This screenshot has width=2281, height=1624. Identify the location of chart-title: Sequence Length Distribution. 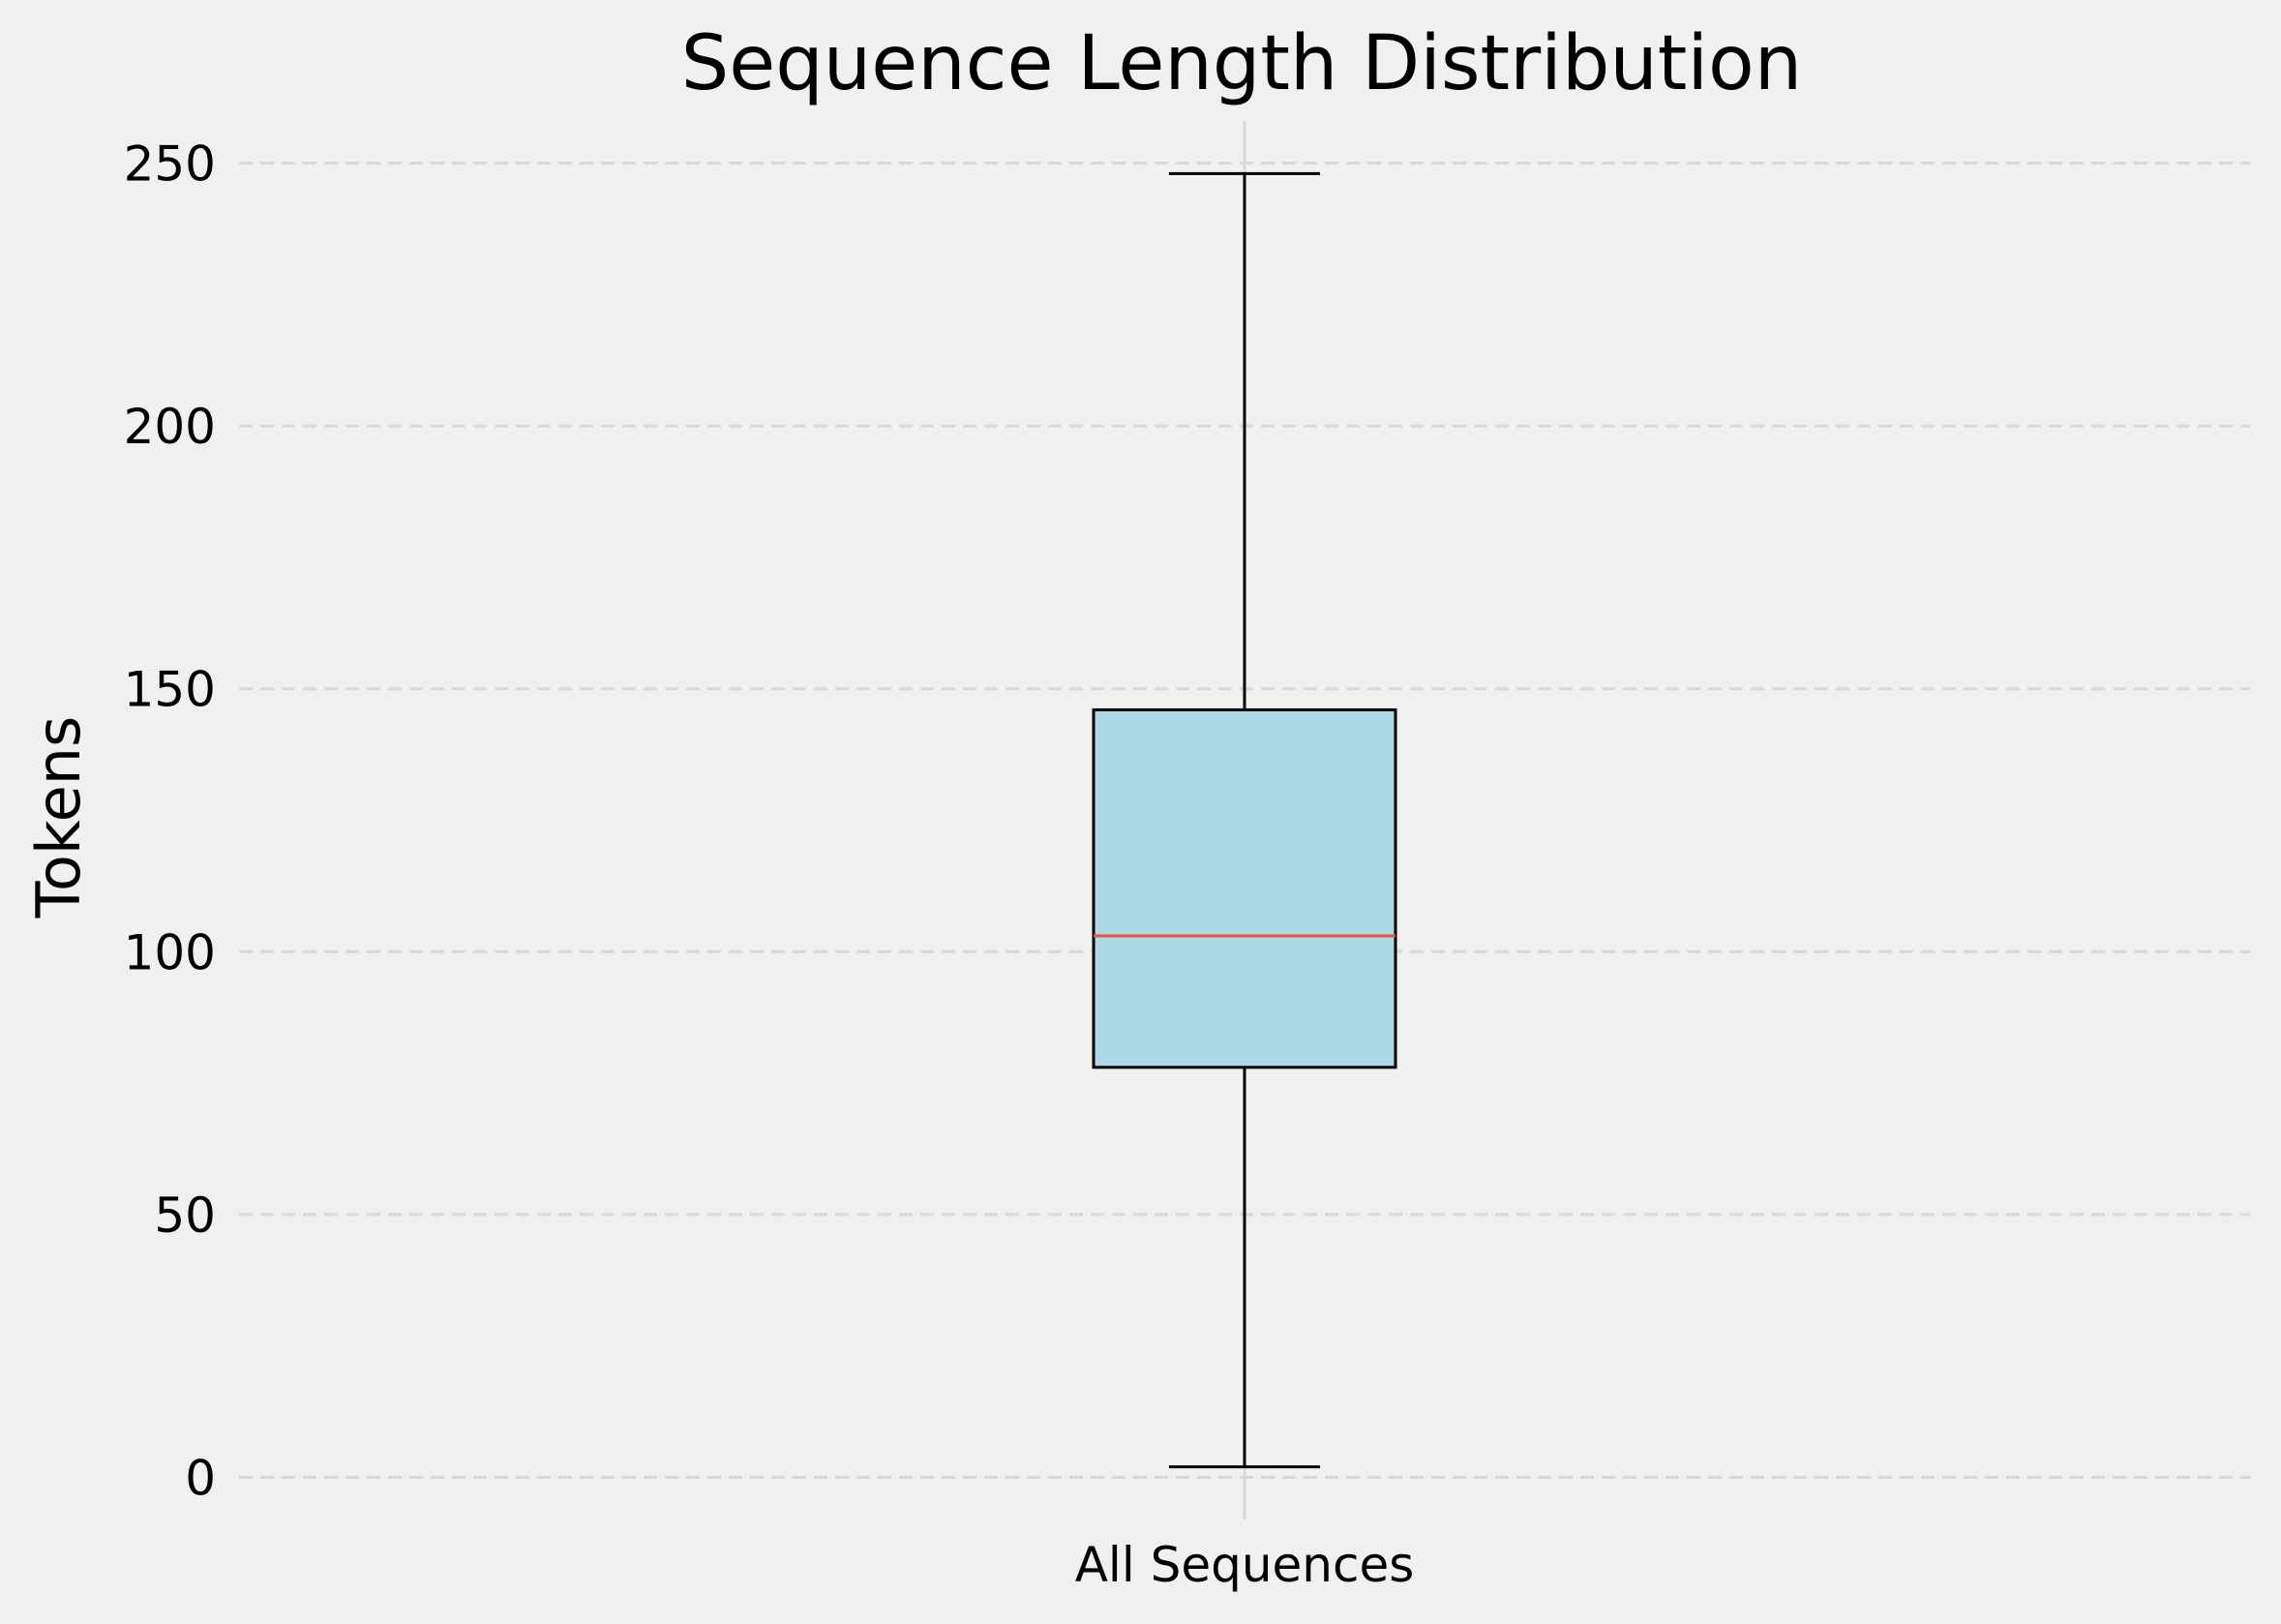
(1241, 64).